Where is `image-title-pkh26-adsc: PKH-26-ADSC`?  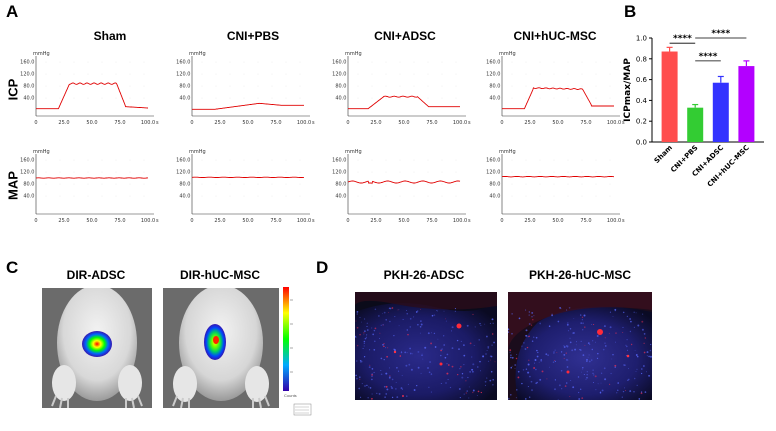 image-title-pkh26-adsc: PKH-26-ADSC is located at coordinates (424, 275).